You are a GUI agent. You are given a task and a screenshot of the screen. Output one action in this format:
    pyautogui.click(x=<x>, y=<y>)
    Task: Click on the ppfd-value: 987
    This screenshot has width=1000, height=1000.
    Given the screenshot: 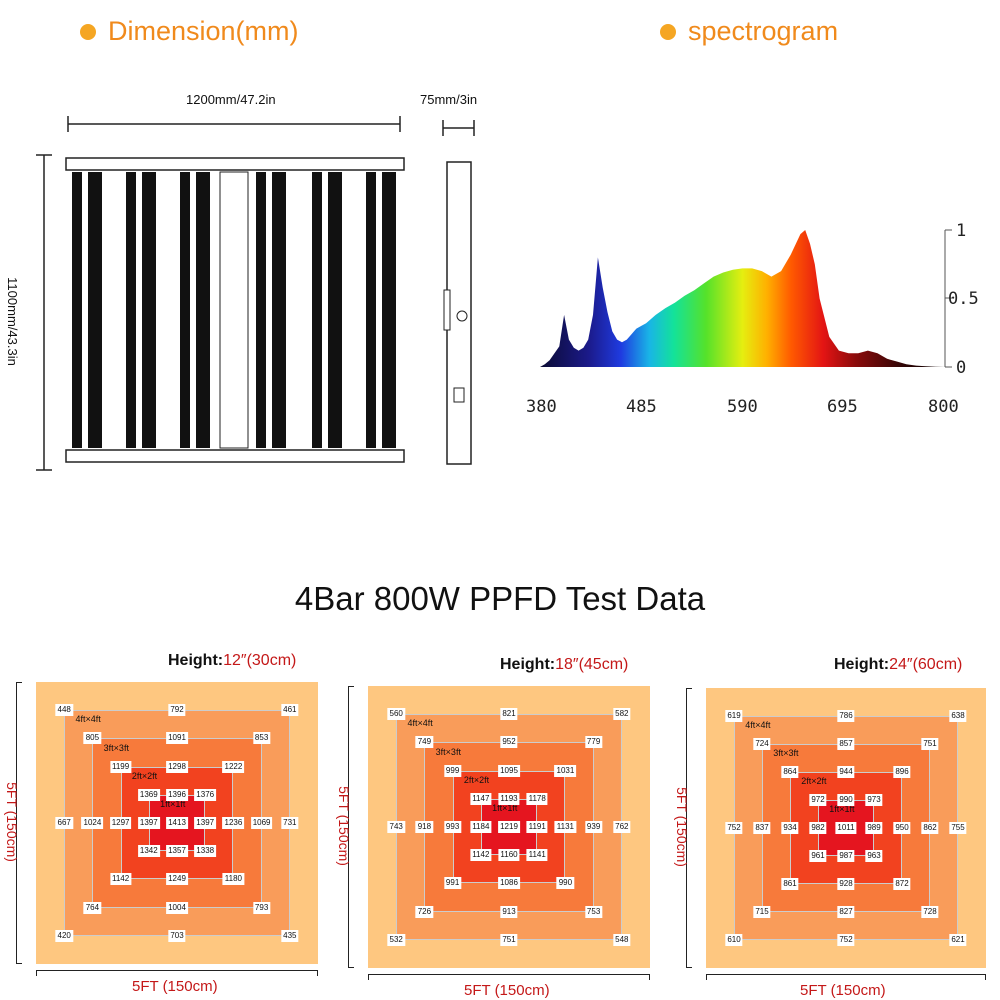 What is the action you would take?
    pyautogui.click(x=846, y=856)
    